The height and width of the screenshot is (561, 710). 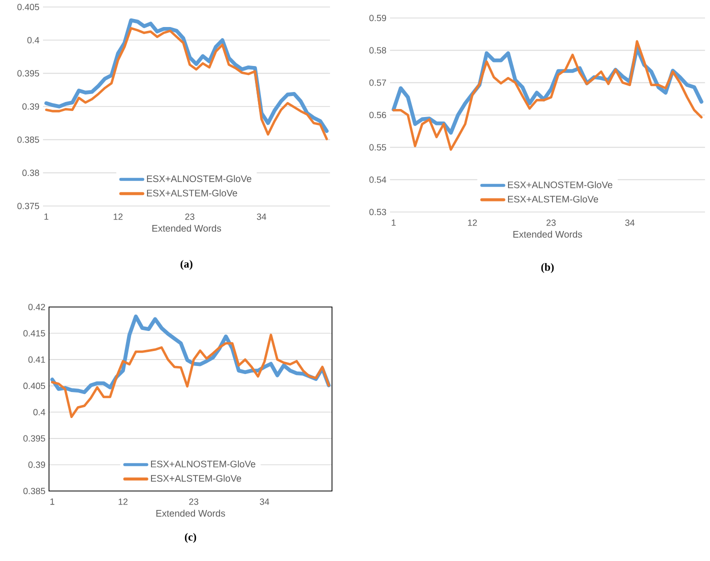 I want to click on y-tick-label: 0.59, so click(x=377, y=18).